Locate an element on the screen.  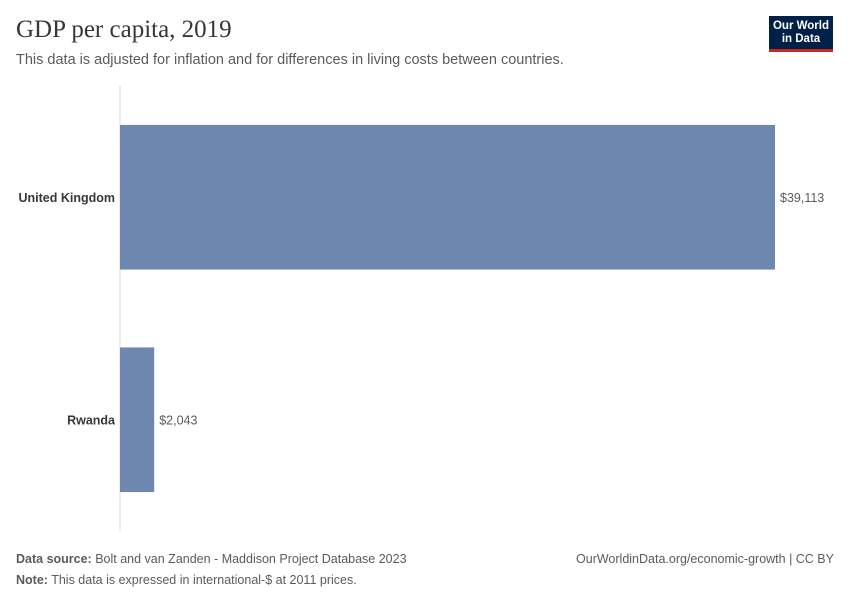
note-label: Note: is located at coordinates (32, 580).